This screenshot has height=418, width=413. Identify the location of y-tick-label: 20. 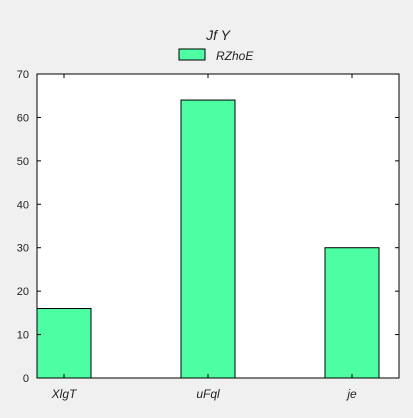
(23, 292).